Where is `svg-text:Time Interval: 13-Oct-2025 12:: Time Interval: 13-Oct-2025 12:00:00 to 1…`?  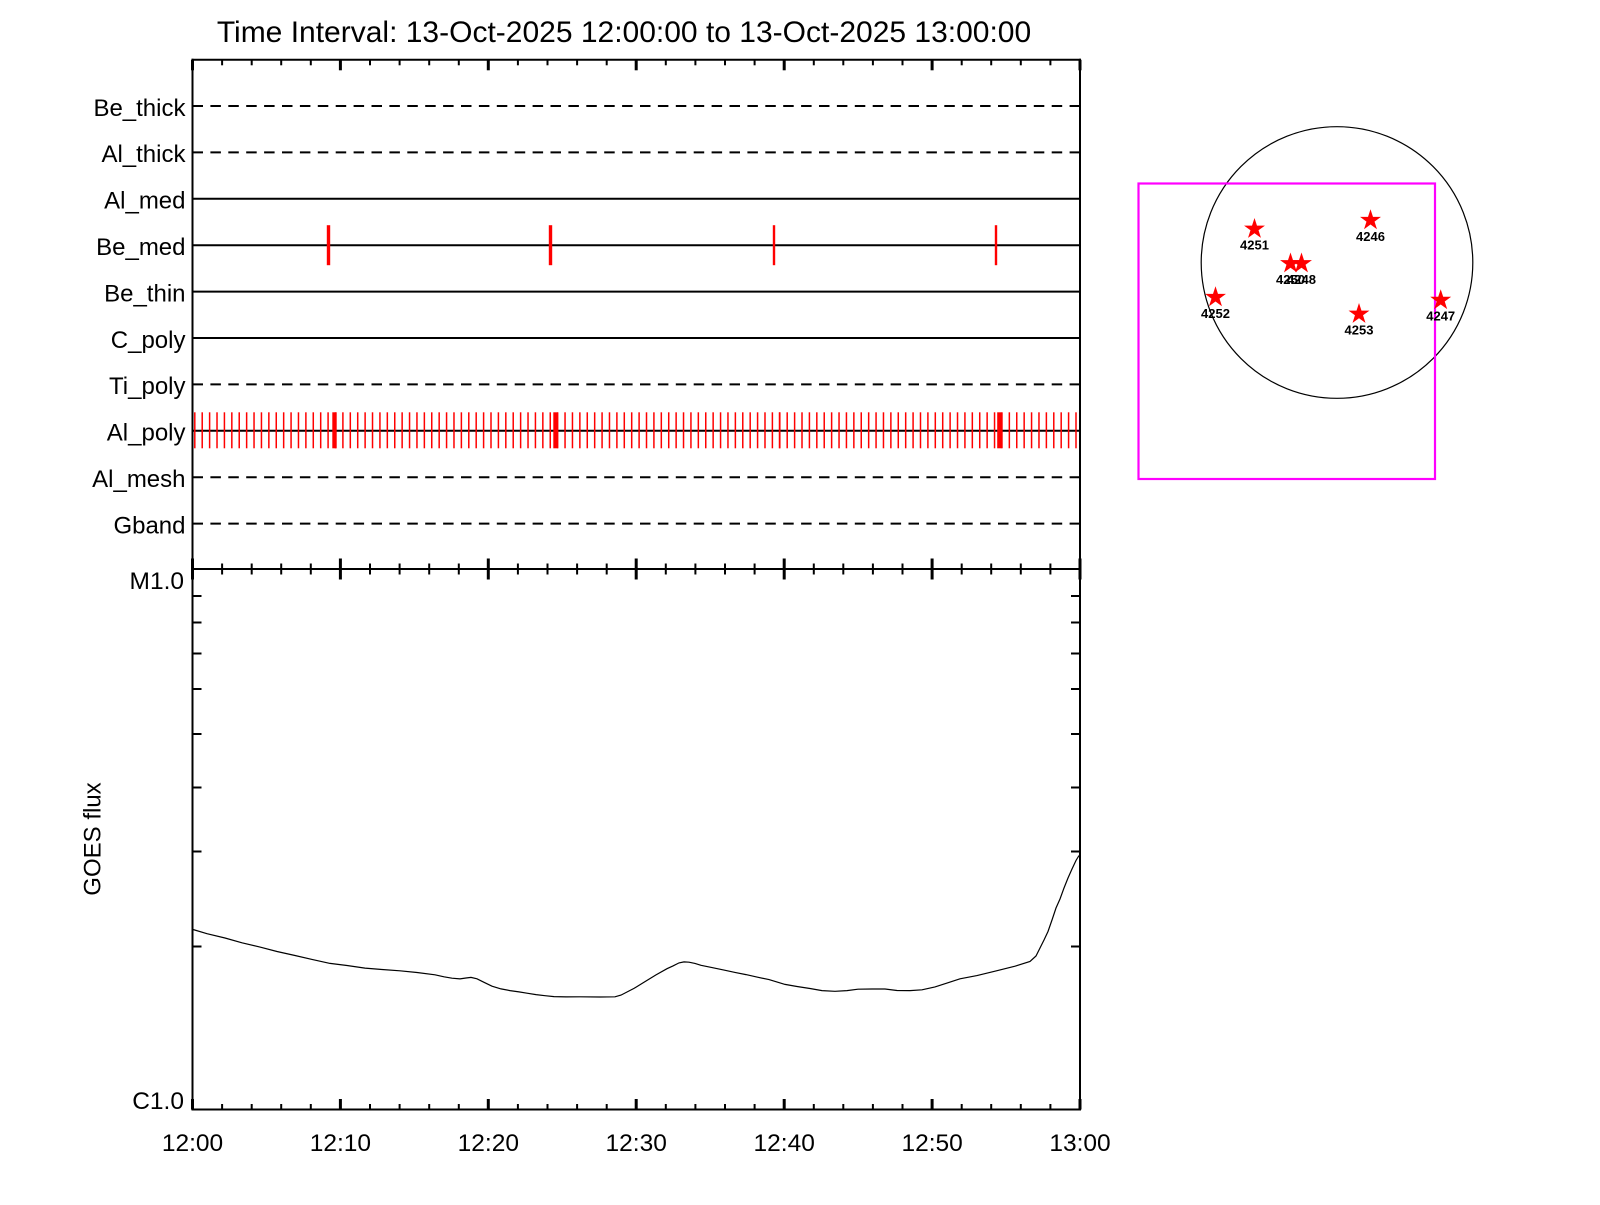 svg-text:Time Interval: 13-Oct-2025 12:: Time Interval: 13-Oct-2025 12:00:00 to 1… is located at coordinates (624, 32).